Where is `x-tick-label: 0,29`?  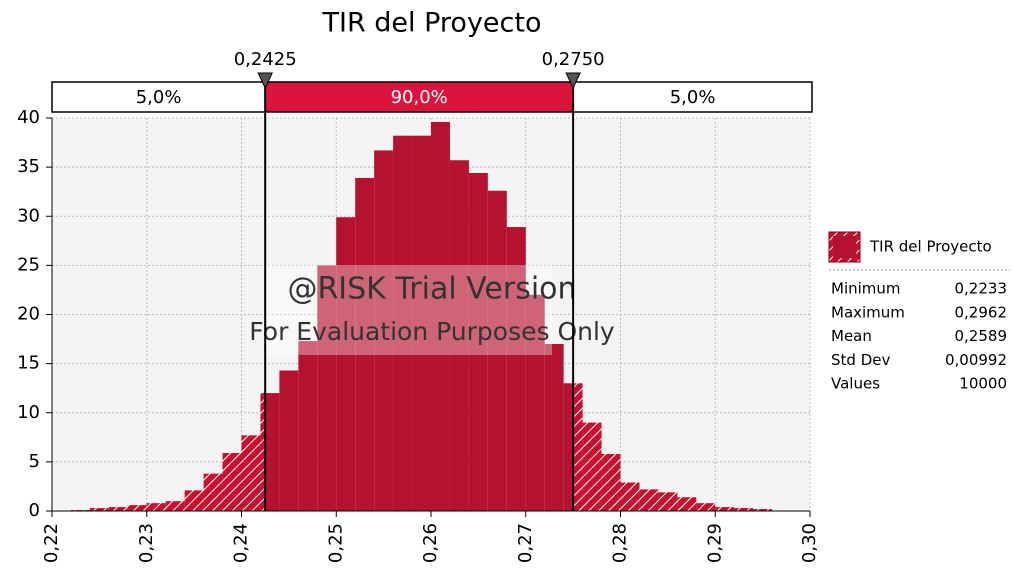 x-tick-label: 0,29 is located at coordinates (714, 543).